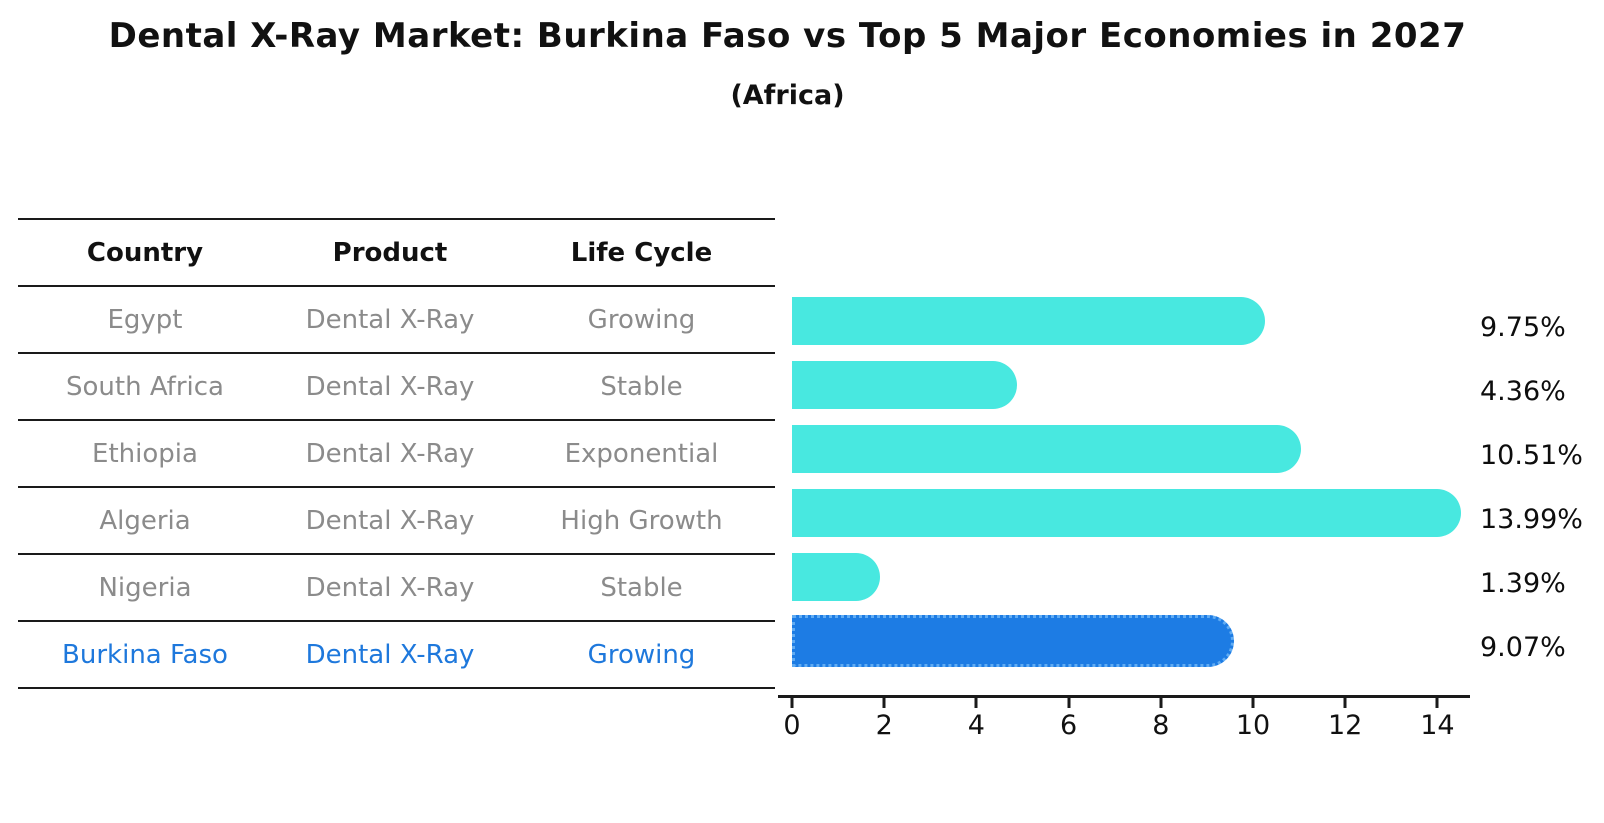 This screenshot has width=1604, height=823. Describe the element at coordinates (1523, 391) in the screenshot. I see `value-label: 4.36%` at that location.